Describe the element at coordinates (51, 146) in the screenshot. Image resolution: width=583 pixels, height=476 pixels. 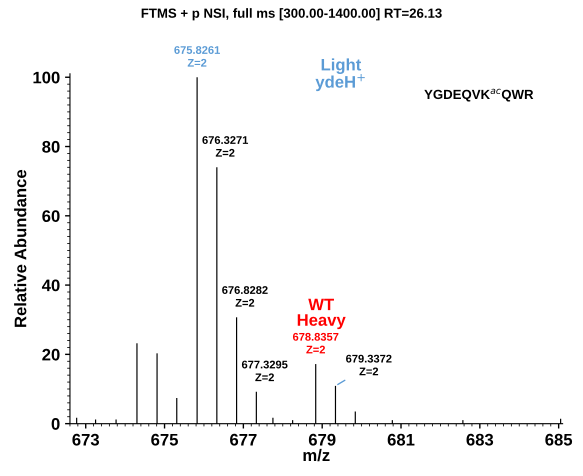
I see `y-tick-label: 80` at that location.